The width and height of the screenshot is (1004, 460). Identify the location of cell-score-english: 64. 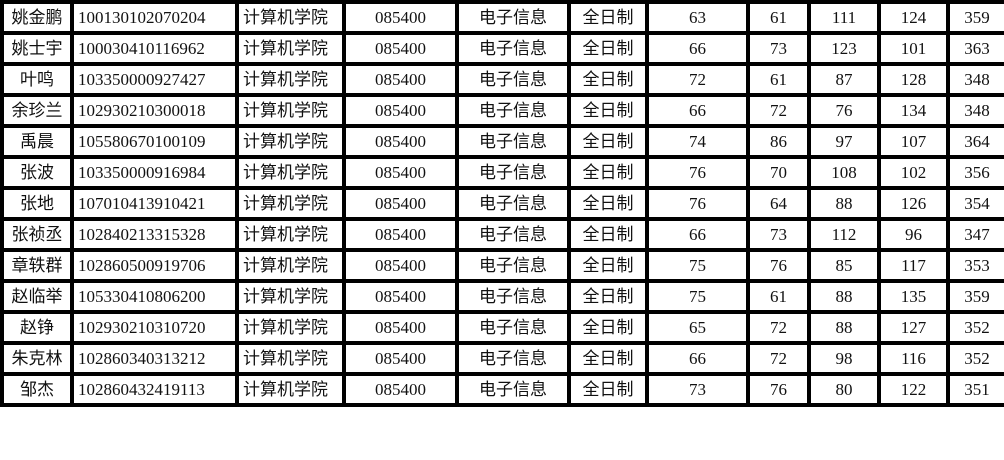
(778, 203).